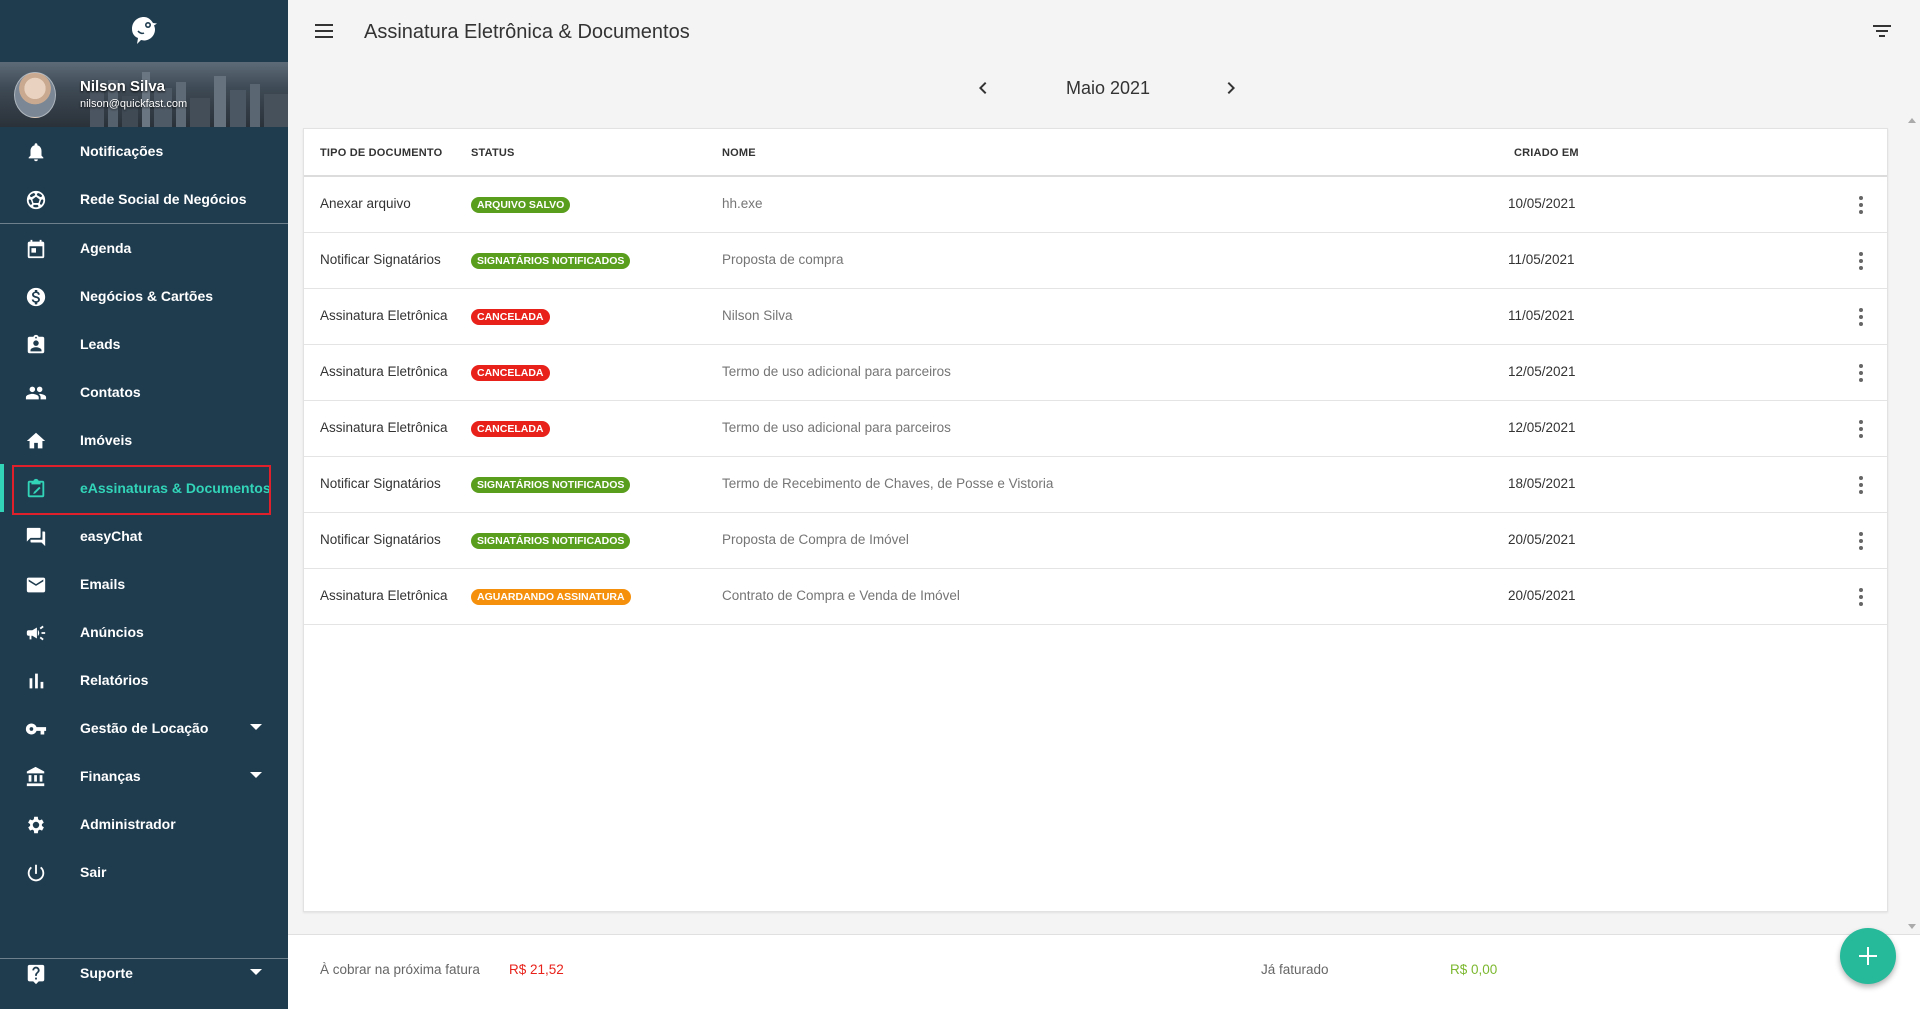 The height and width of the screenshot is (1009, 1920). What do you see at coordinates (175, 488) in the screenshot?
I see `sidebar-item-label: eAssinaturas & Documentos` at bounding box center [175, 488].